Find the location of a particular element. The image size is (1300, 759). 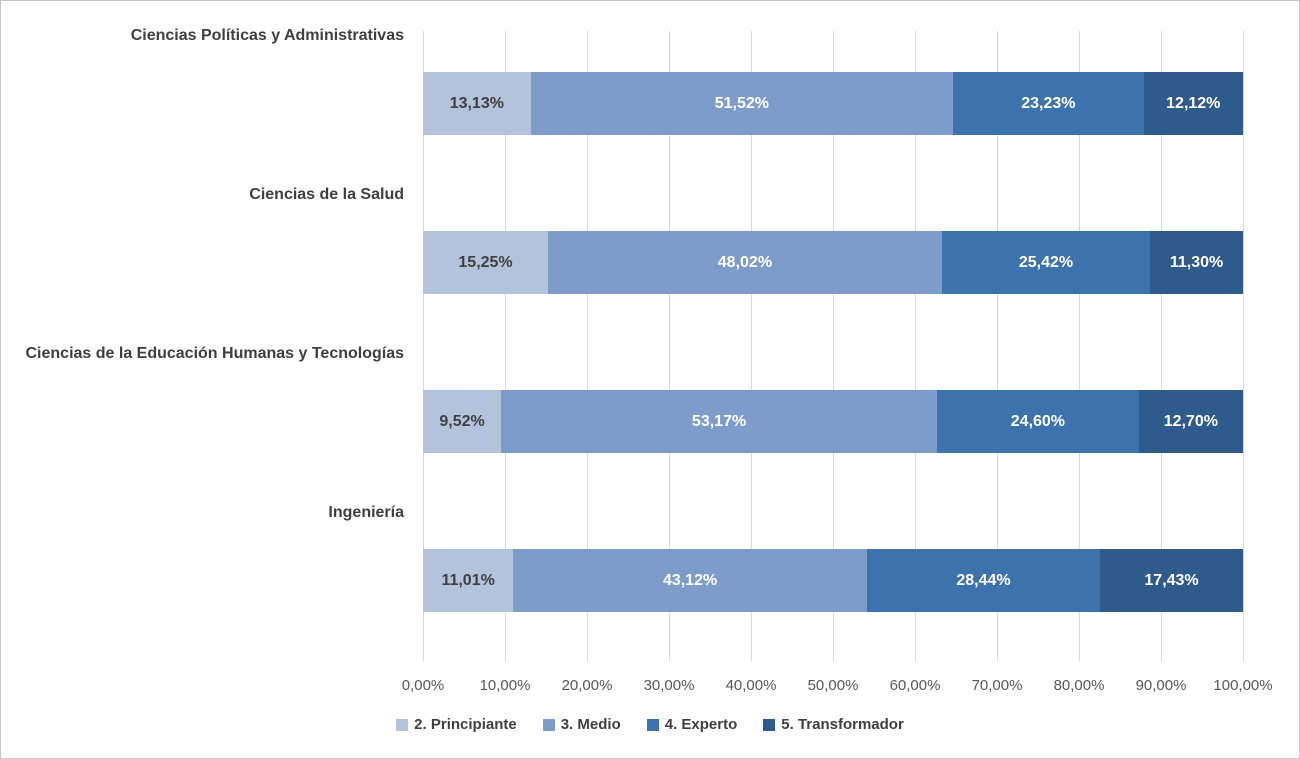

x-tick-label: 60,00% is located at coordinates (915, 685).